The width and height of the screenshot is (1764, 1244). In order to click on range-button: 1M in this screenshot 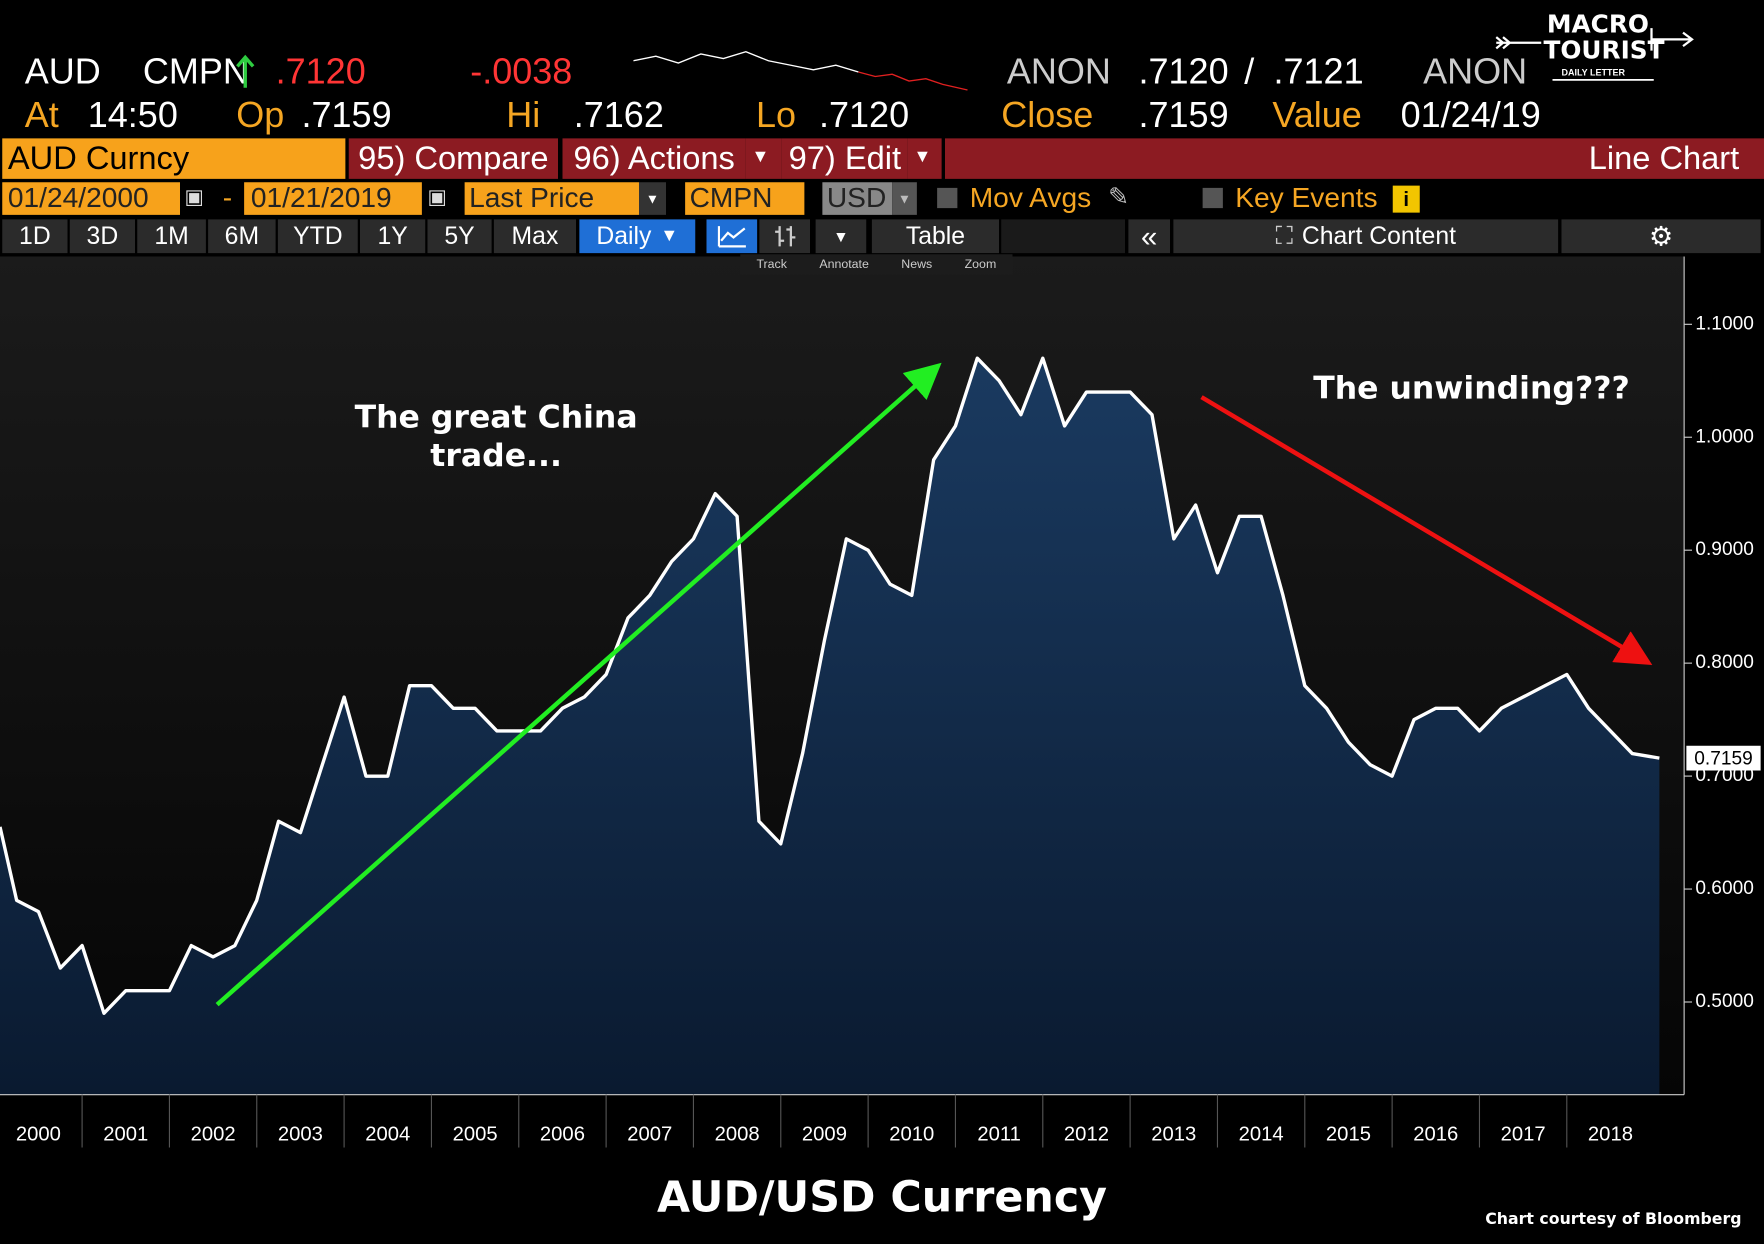, I will do `click(171, 236)`.